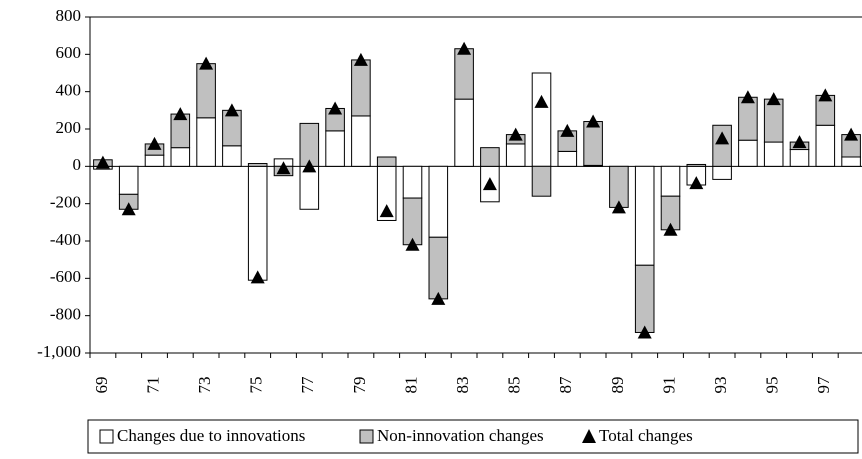  What do you see at coordinates (204, 385) in the screenshot?
I see `x-tick-label: 73` at bounding box center [204, 385].